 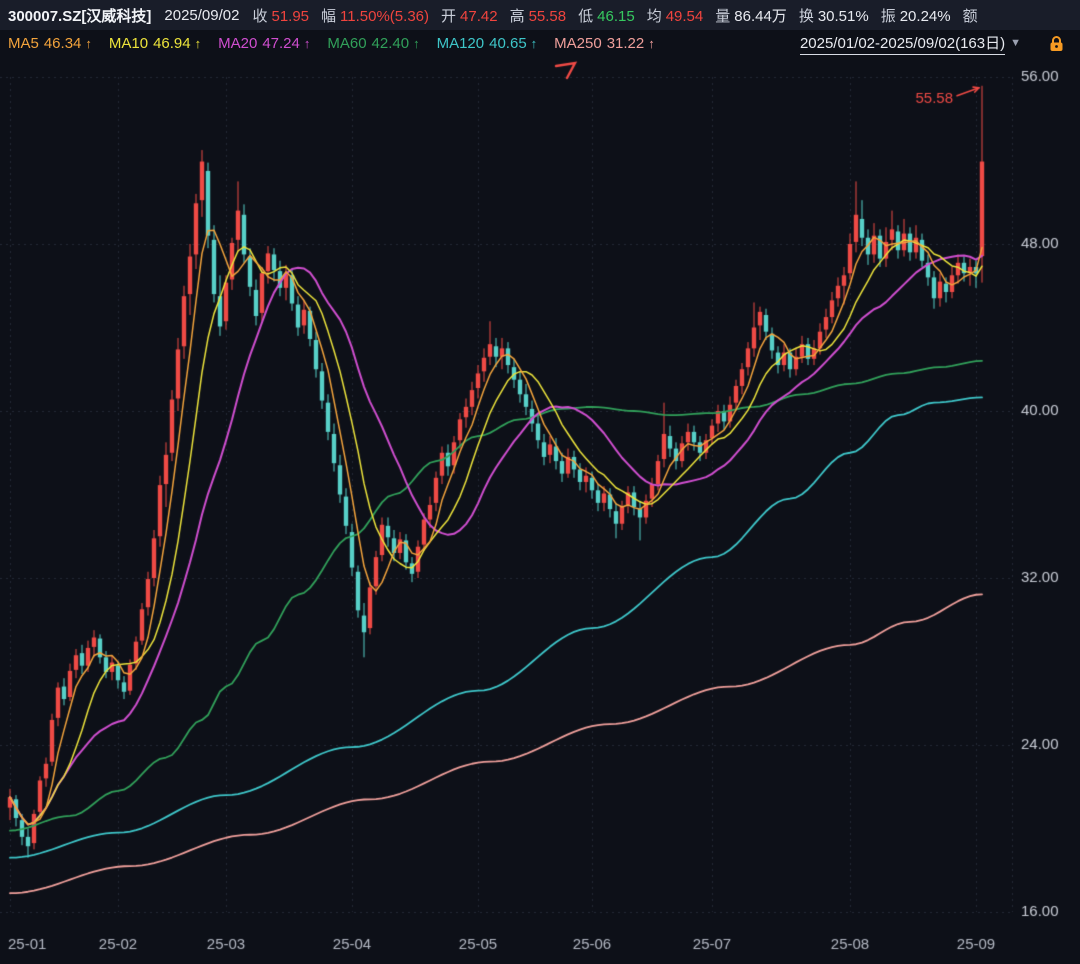 What do you see at coordinates (625, 43) in the screenshot?
I see `ma250-value: 31.22` at bounding box center [625, 43].